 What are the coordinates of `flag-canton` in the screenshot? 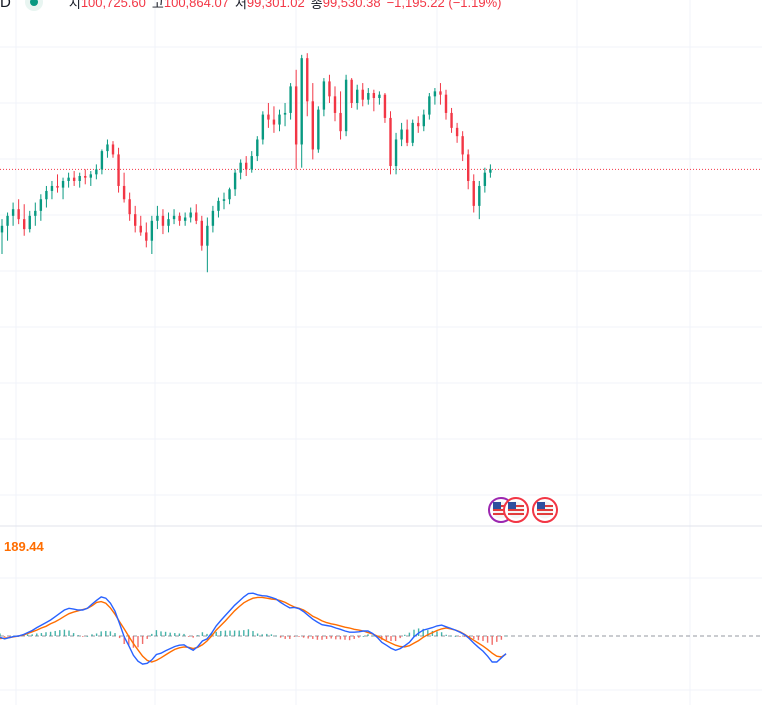 It's located at (497, 505).